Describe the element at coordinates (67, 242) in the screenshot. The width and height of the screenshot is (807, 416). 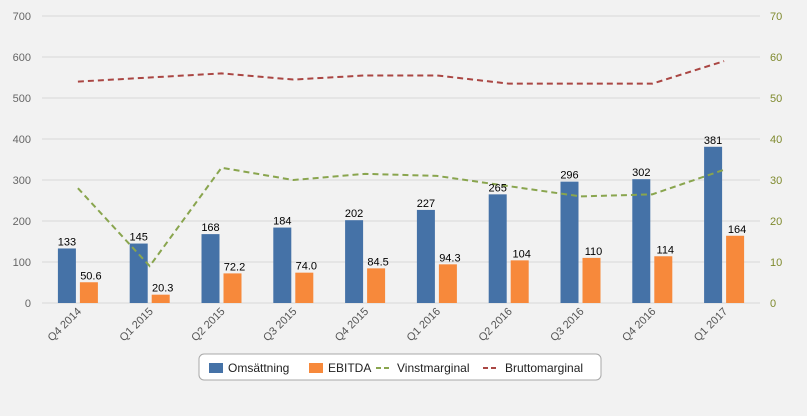
I see `data-label-omsattning: 133` at that location.